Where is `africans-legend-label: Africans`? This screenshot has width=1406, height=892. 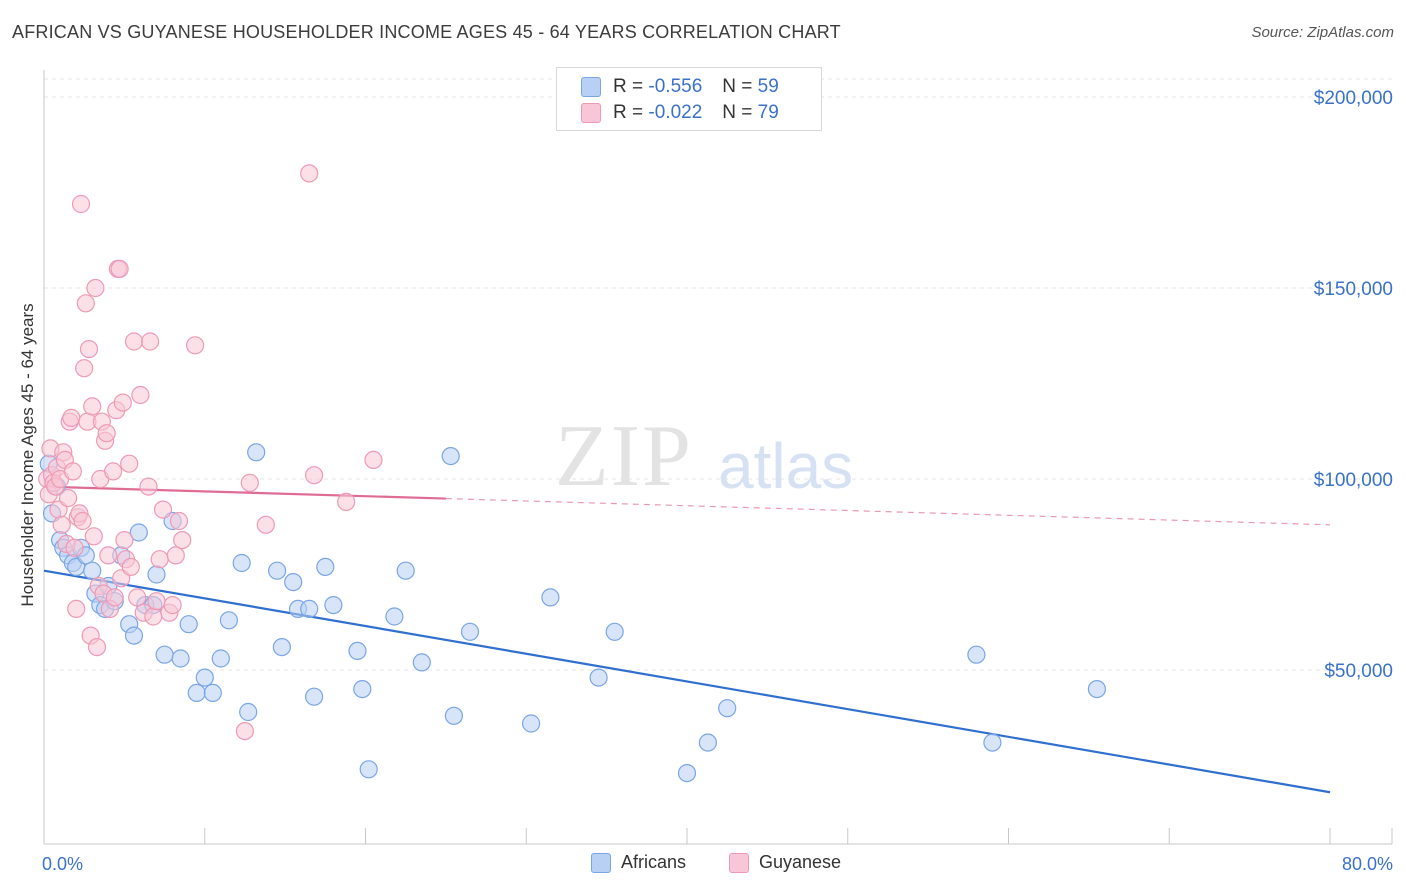 africans-legend-label: Africans is located at coordinates (654, 862).